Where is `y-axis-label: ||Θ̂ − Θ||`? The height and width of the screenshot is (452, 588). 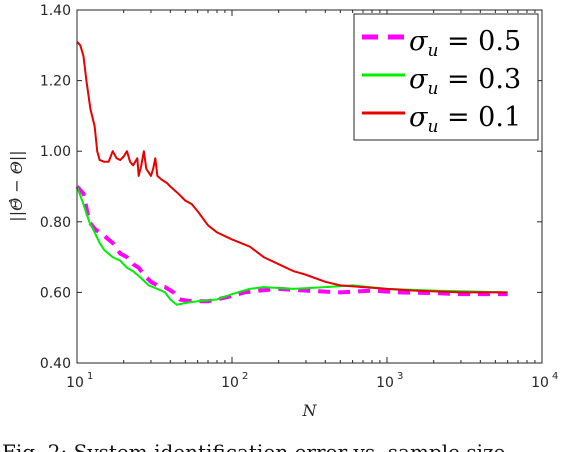 y-axis-label: ||Θ̂ − Θ|| is located at coordinates (16, 185).